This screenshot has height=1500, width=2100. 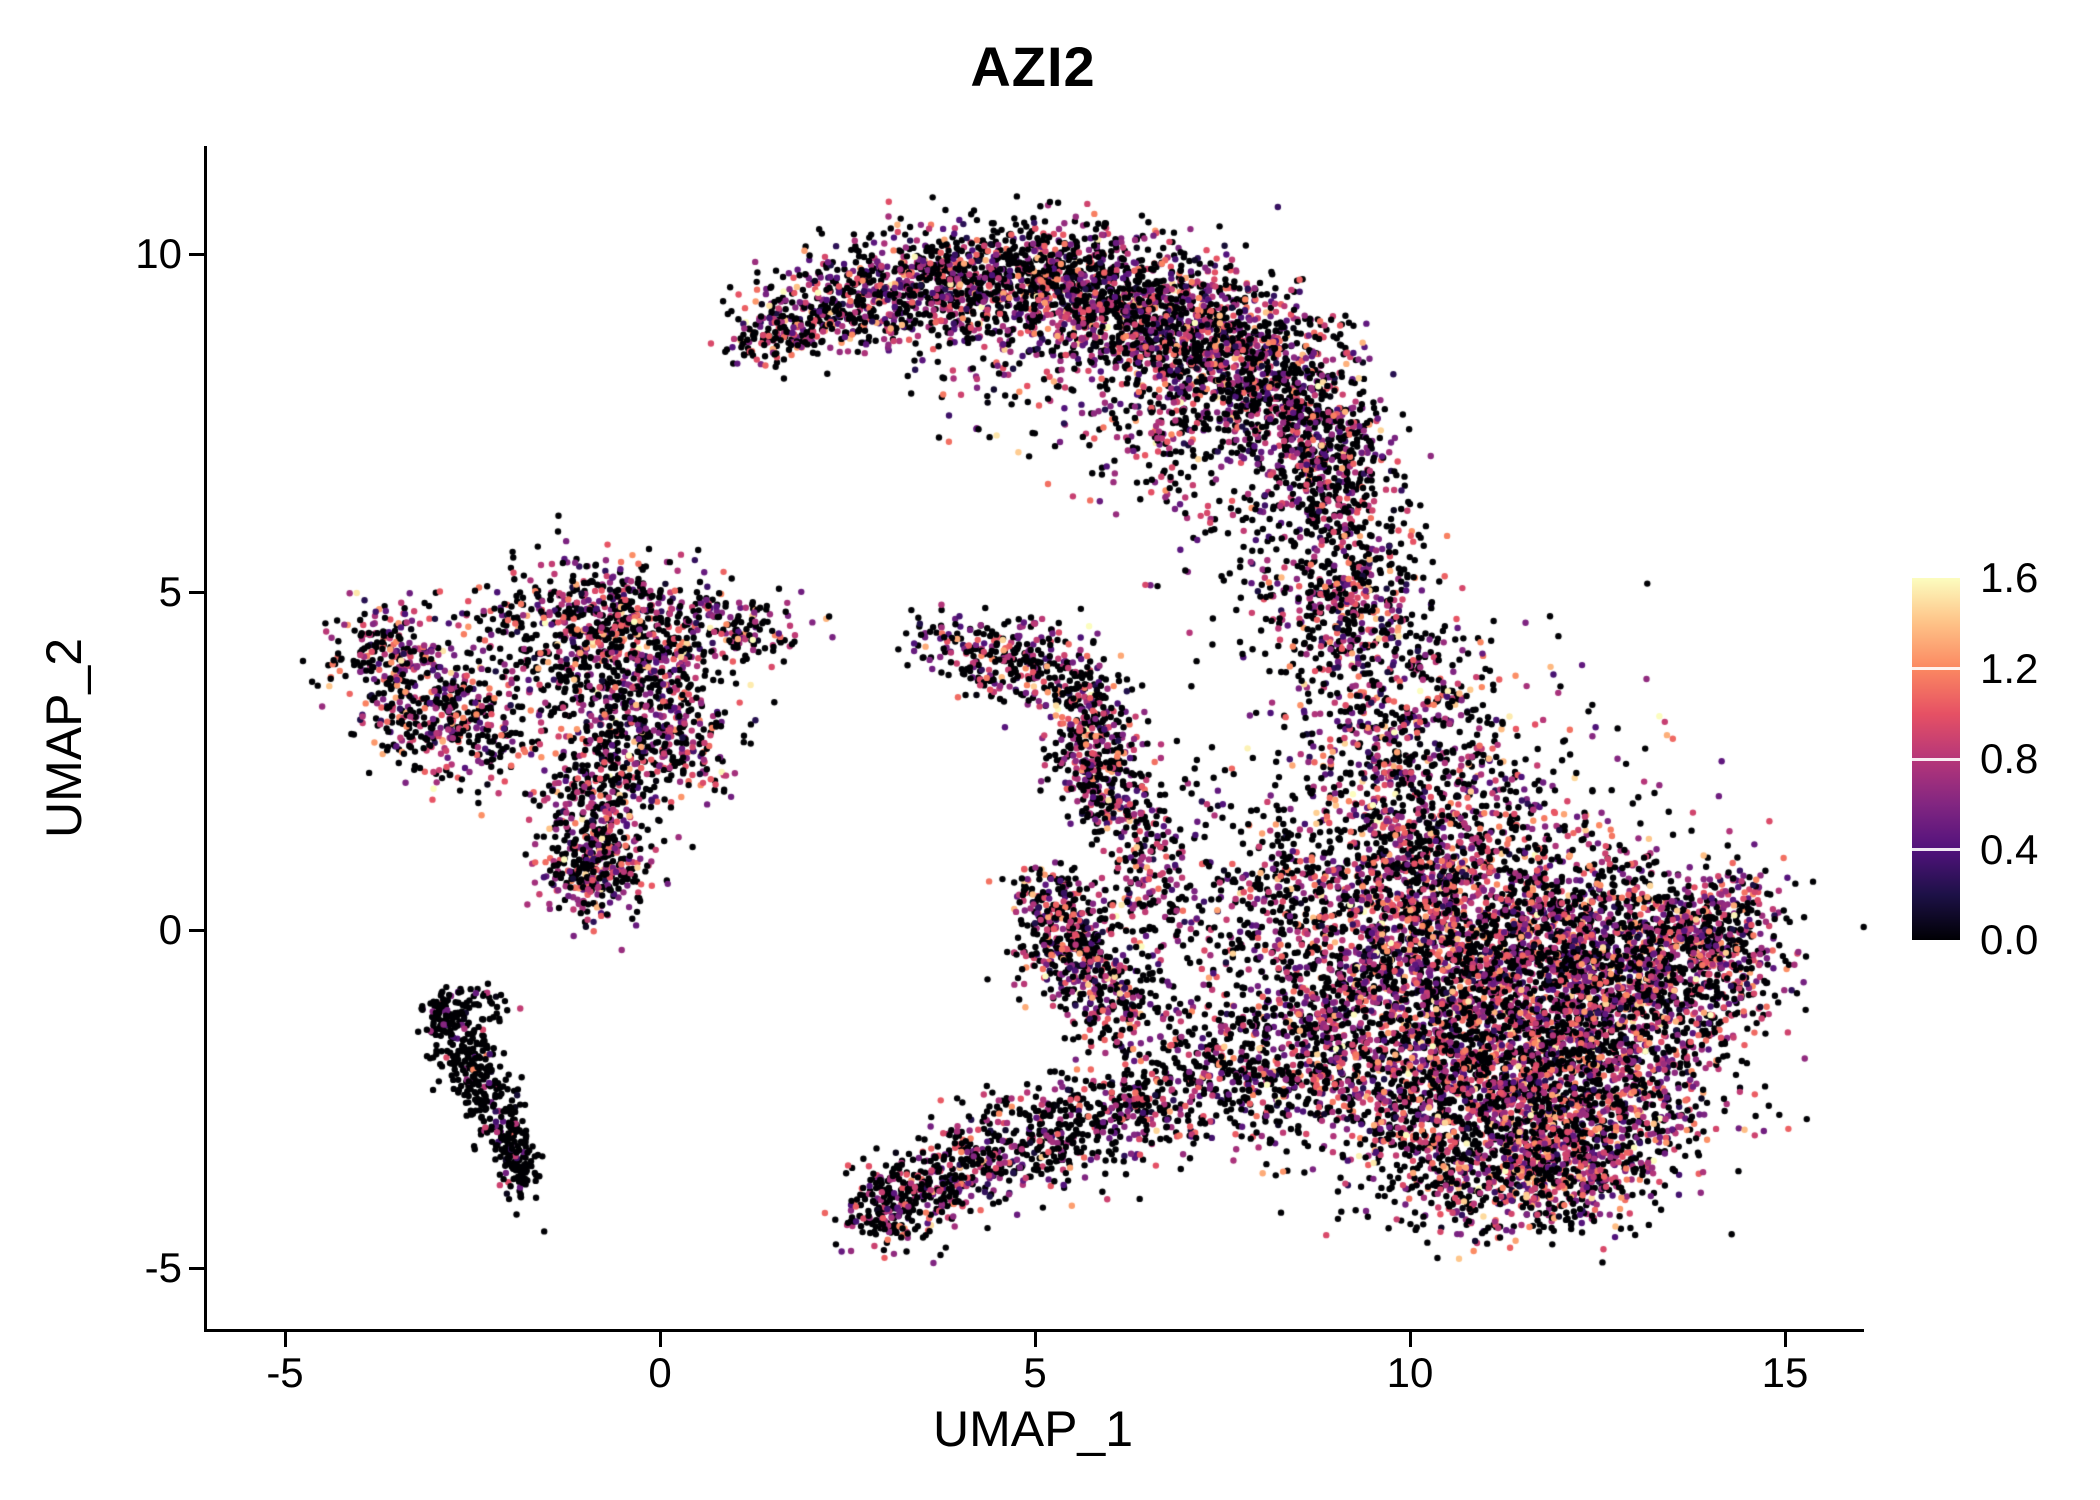 What do you see at coordinates (163, 1267) in the screenshot?
I see `y-tick-label: -5` at bounding box center [163, 1267].